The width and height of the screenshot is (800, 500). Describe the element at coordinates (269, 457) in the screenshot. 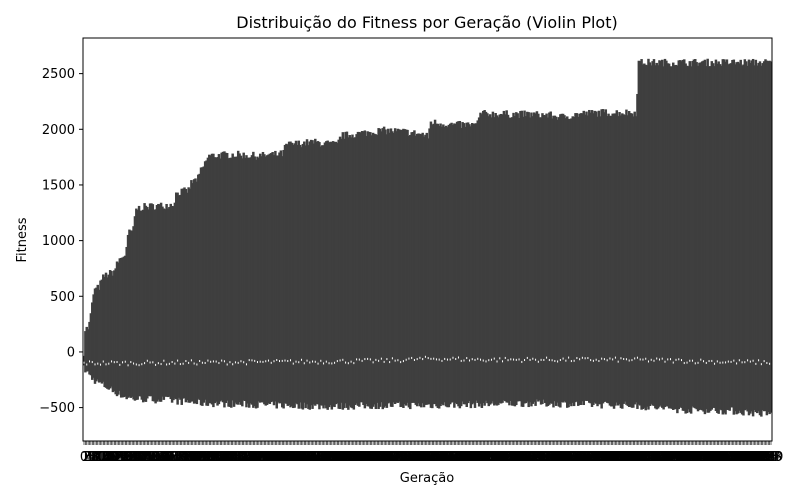

I see `x-tick-label: 135` at that location.